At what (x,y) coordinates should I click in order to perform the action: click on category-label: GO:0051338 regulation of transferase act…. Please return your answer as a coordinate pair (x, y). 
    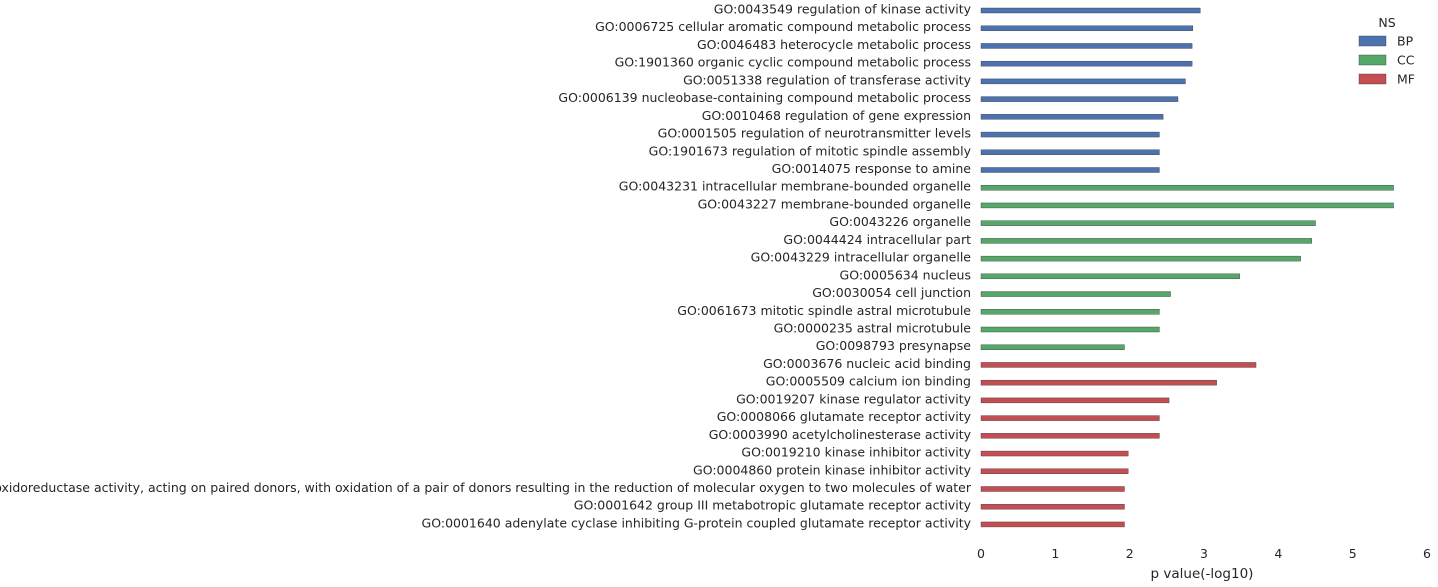
    Looking at the image, I should click on (827, 79).